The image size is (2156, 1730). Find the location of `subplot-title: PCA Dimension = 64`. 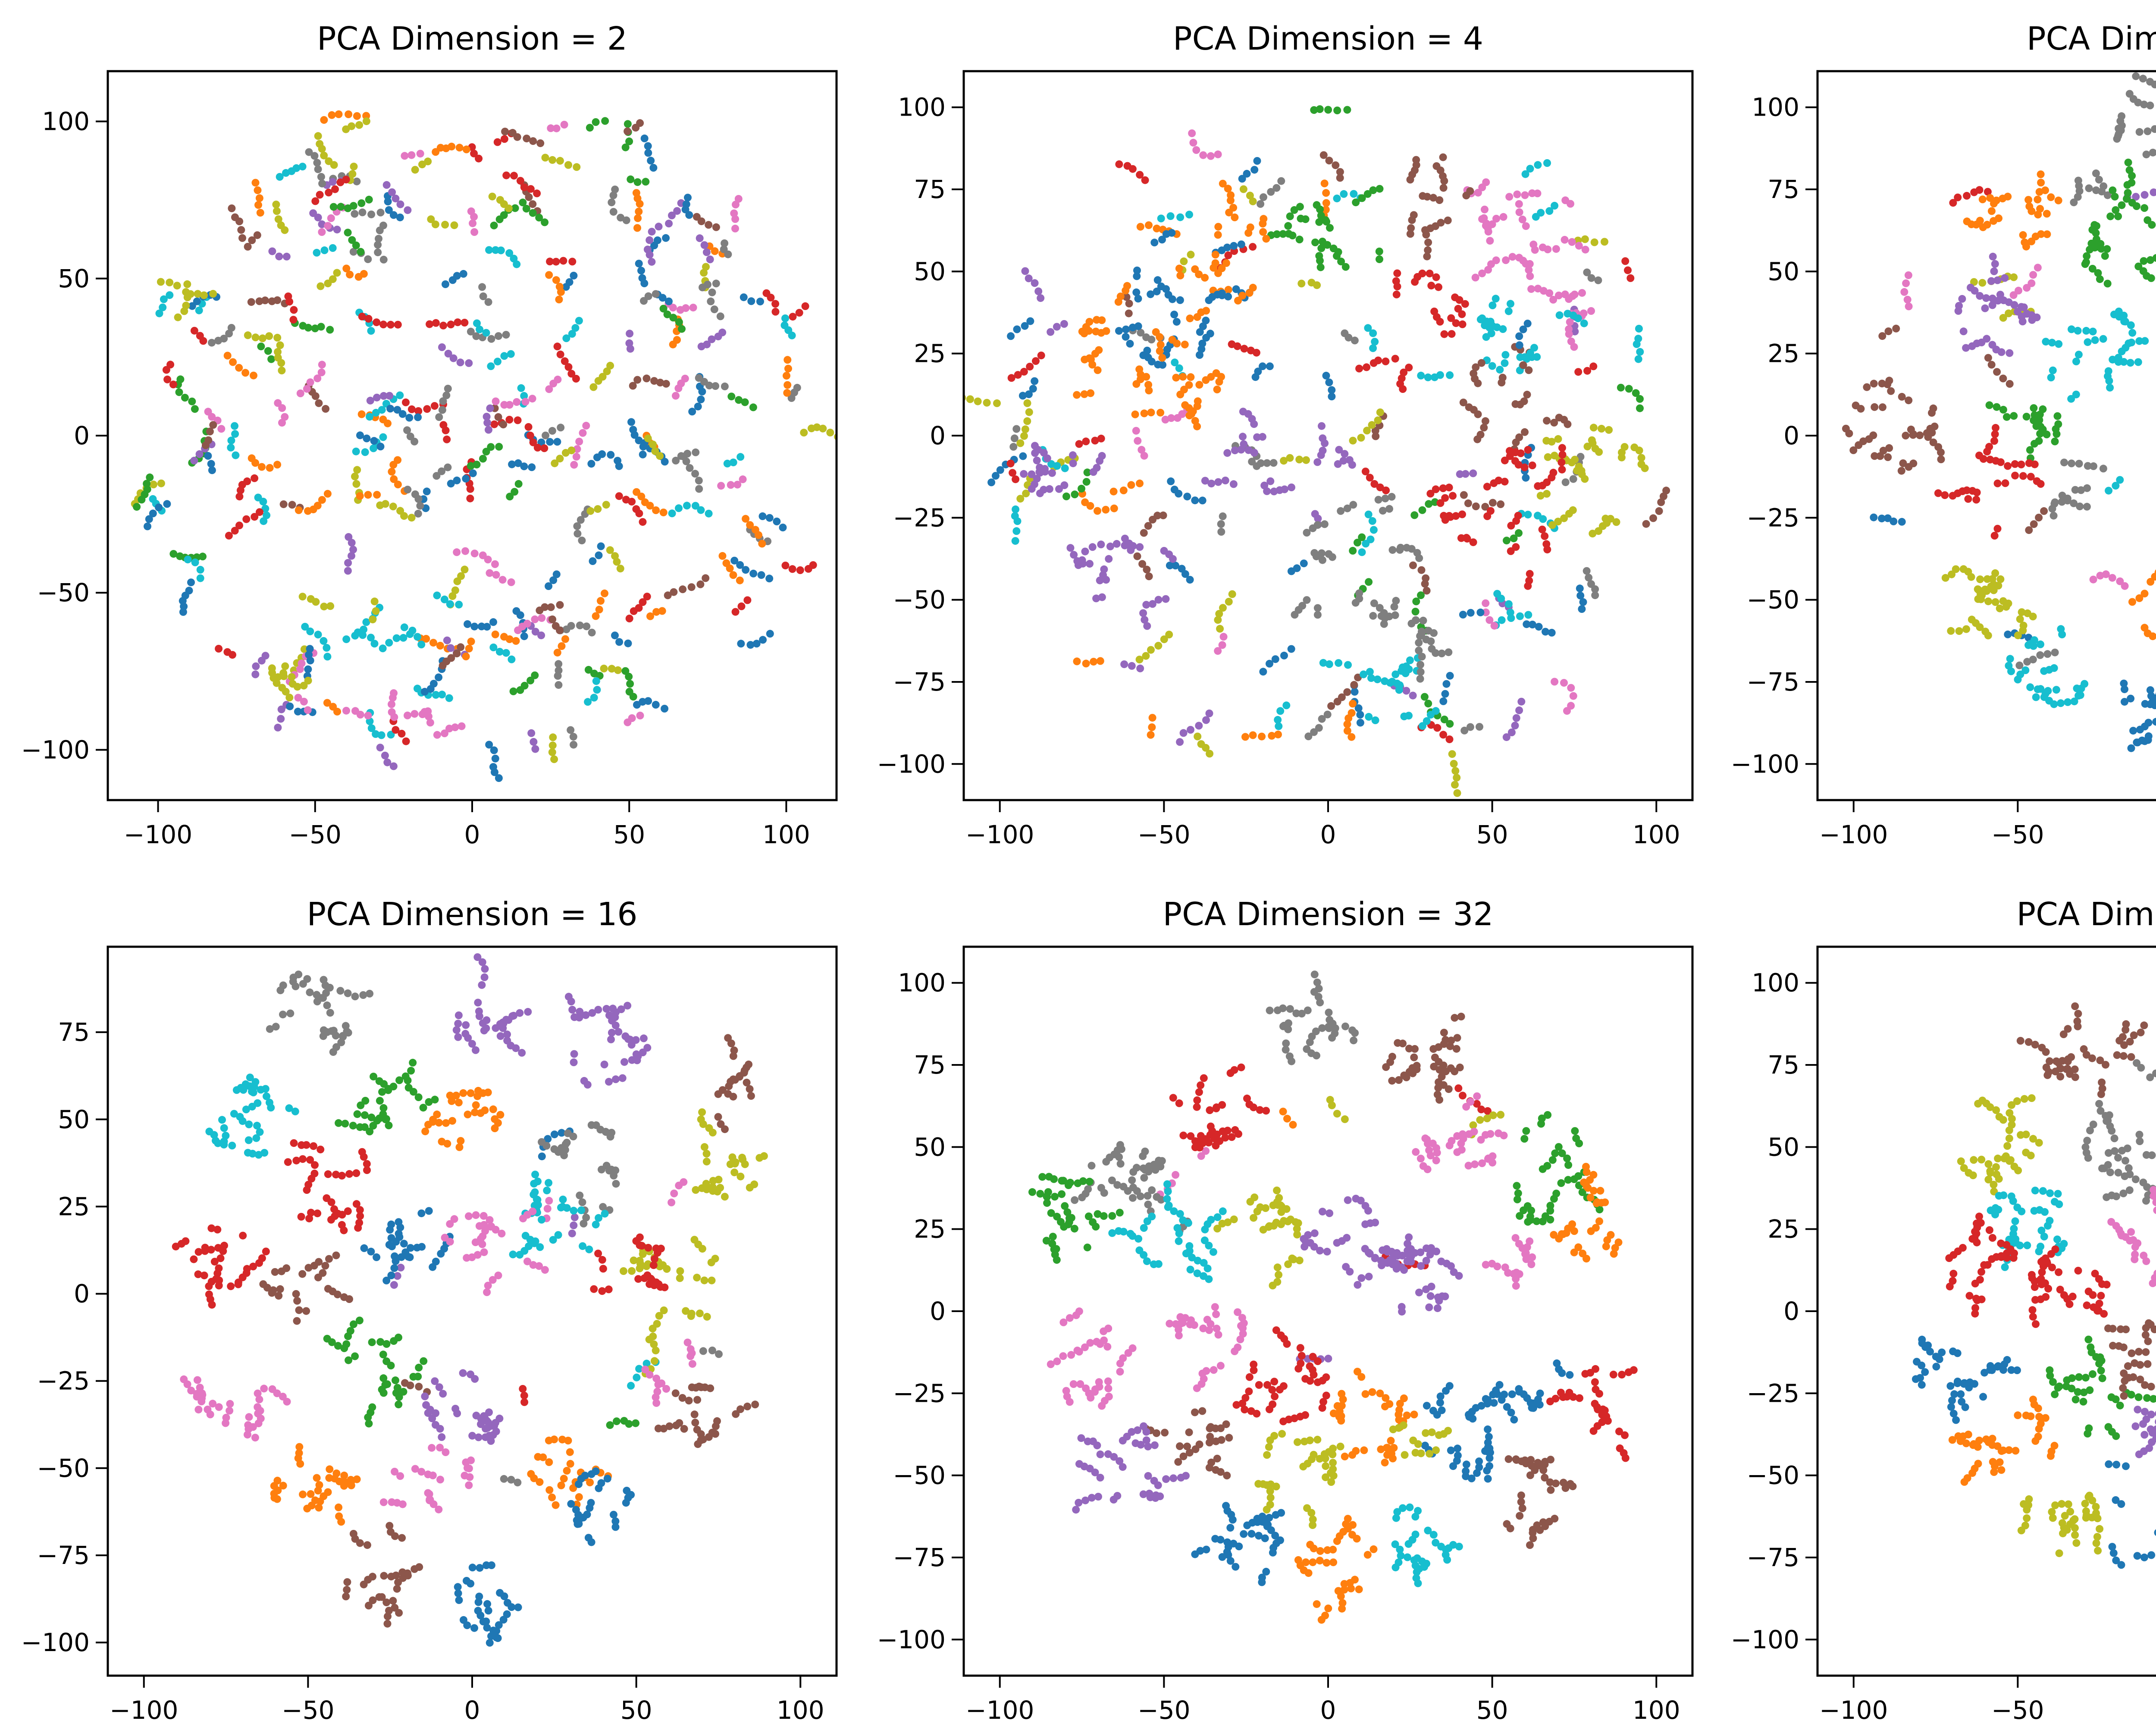

subplot-title: PCA Dimension = 64 is located at coordinates (2086, 914).